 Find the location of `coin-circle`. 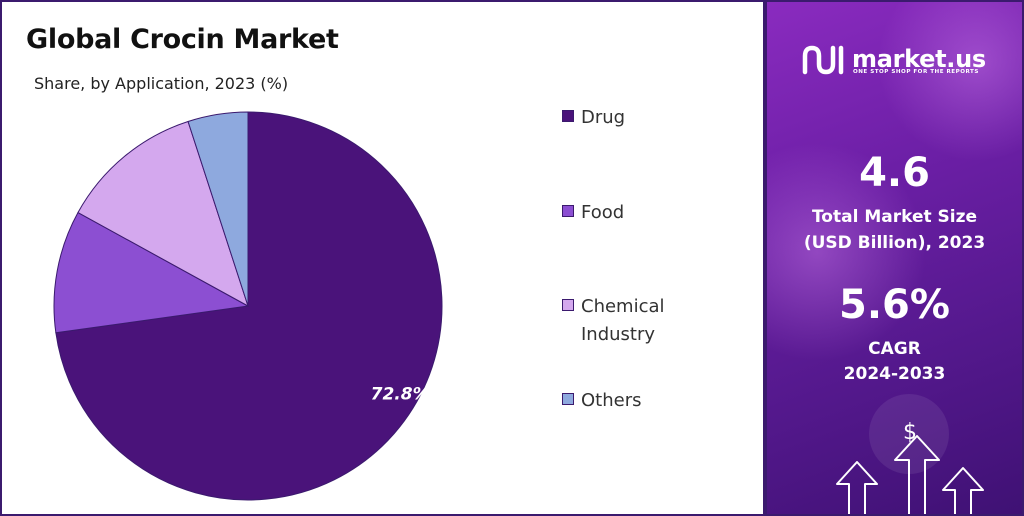

coin-circle is located at coordinates (909, 434).